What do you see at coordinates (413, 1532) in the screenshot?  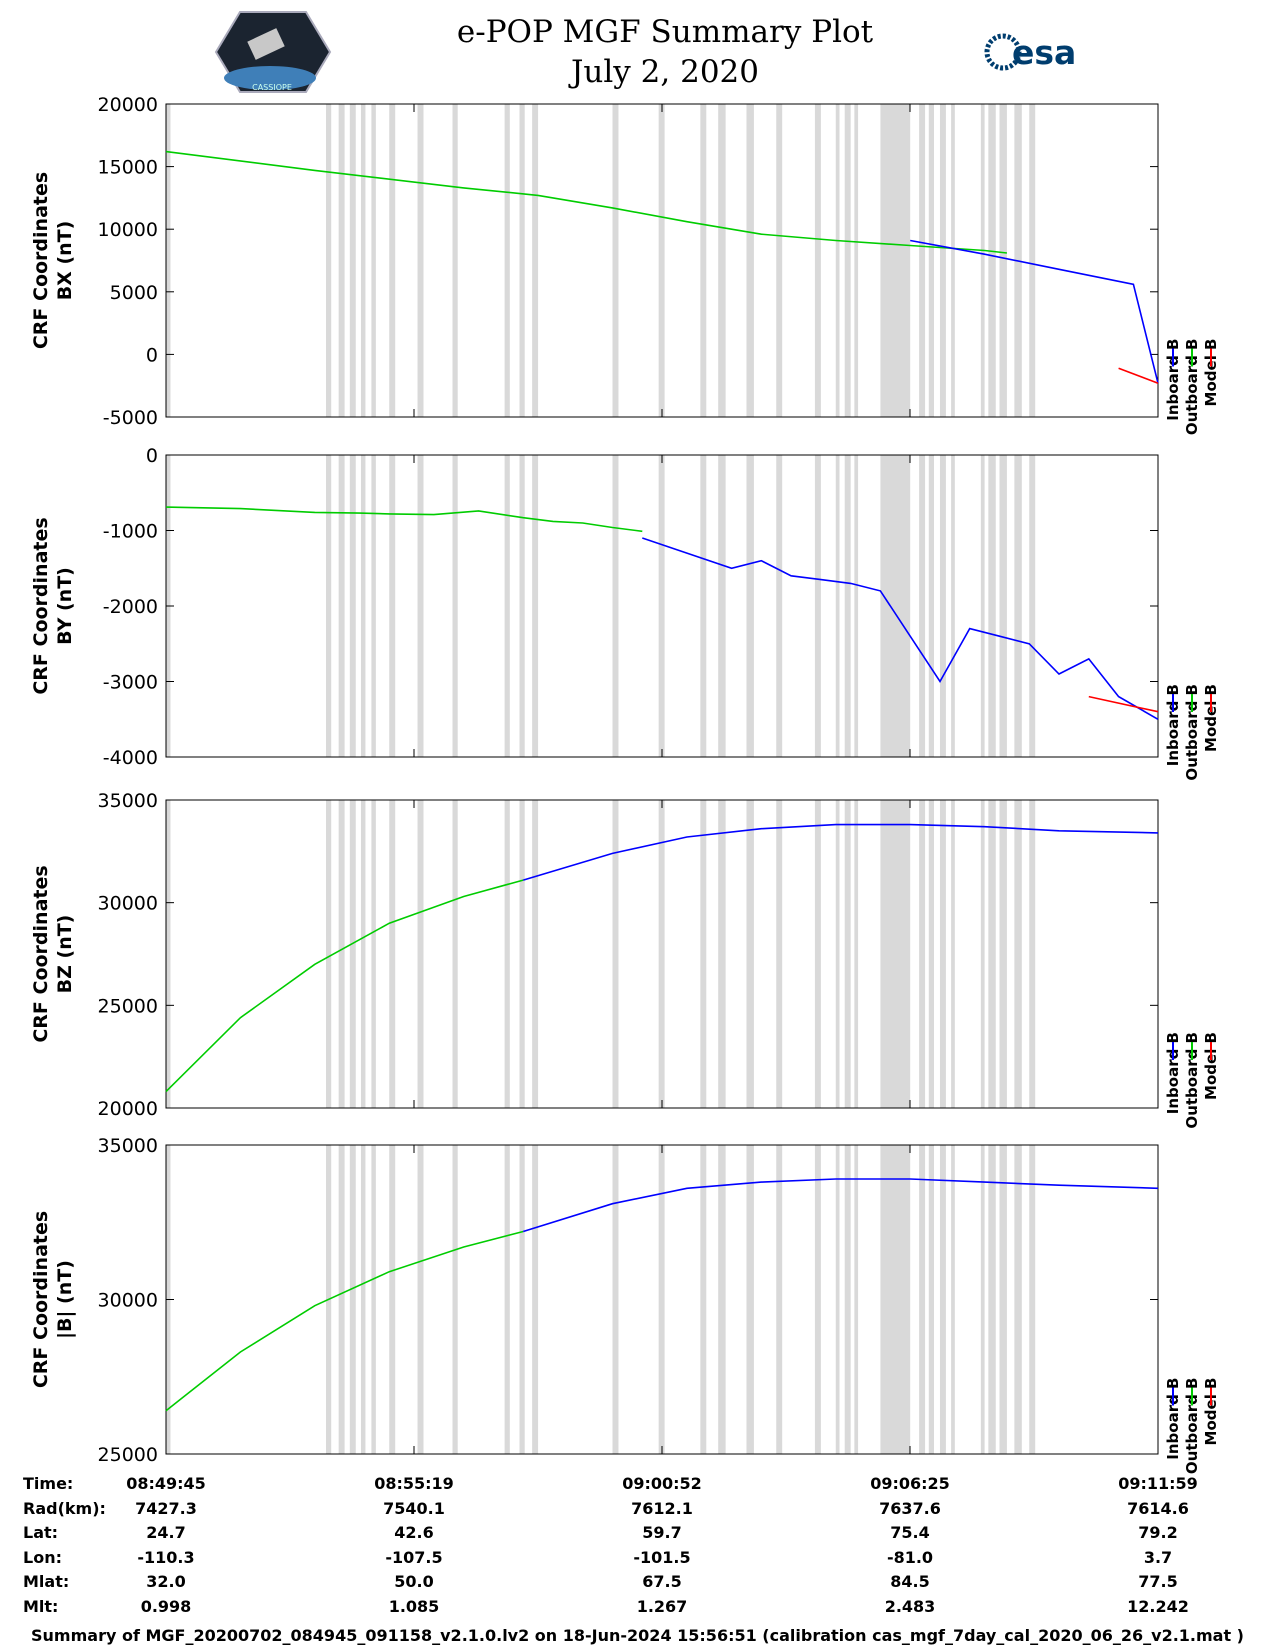 I see `orbit-value-1-2: 42.6` at bounding box center [413, 1532].